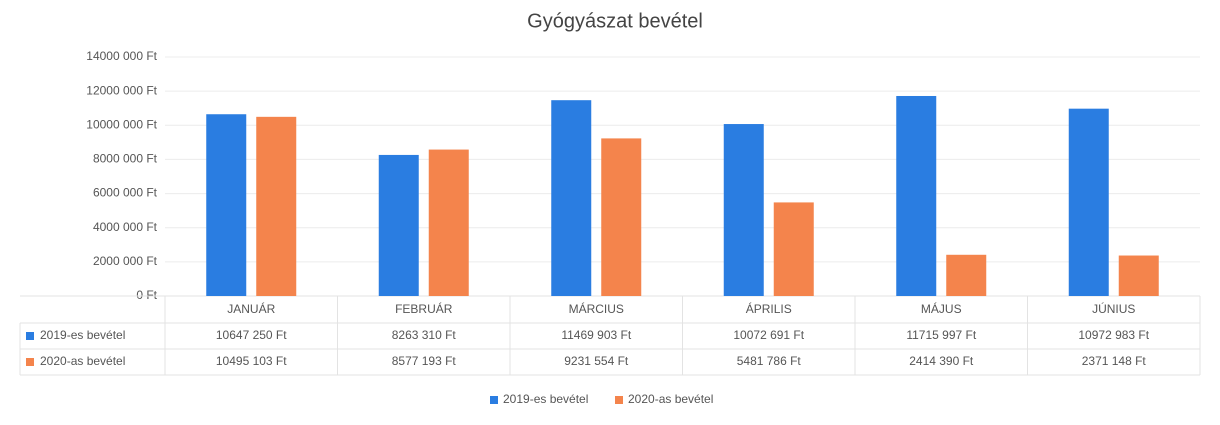  I want to click on x-tick-label: MÁJUS, so click(941, 308).